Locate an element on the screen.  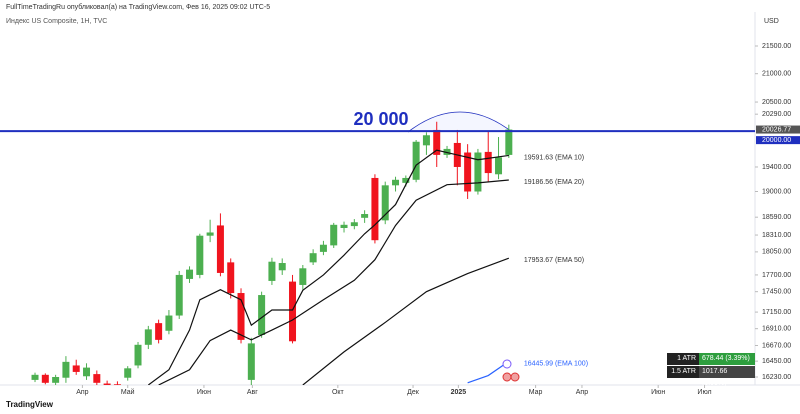
atr-key: 1 ATR is located at coordinates (683, 359).